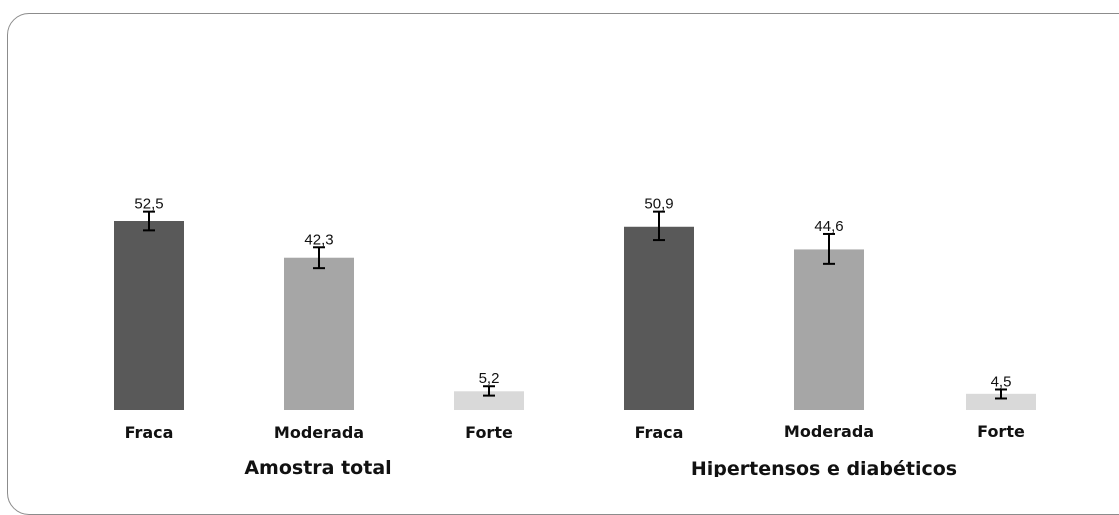  Describe the element at coordinates (148, 204) in the screenshot. I see `data-label-1: 52,5` at that location.